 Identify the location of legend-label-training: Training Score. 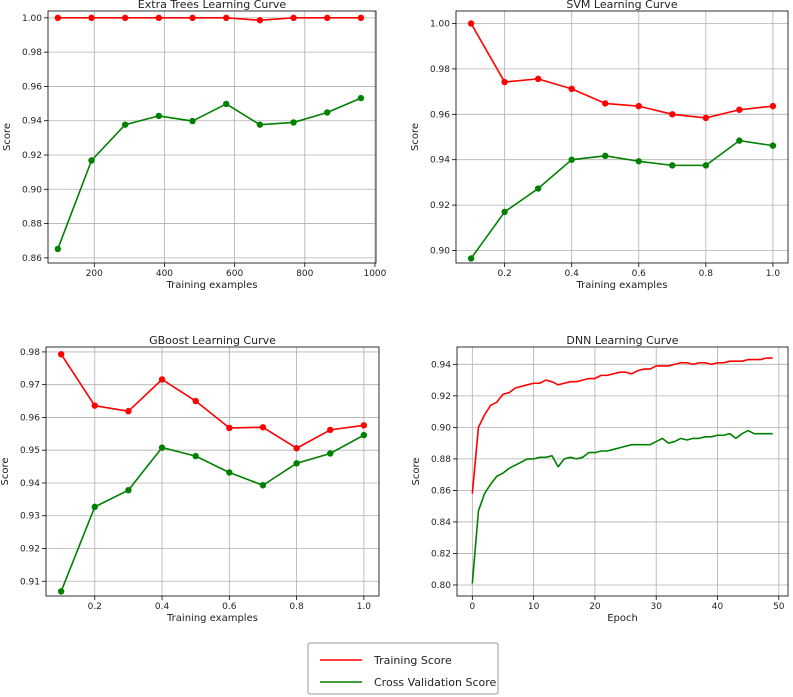
(412, 660).